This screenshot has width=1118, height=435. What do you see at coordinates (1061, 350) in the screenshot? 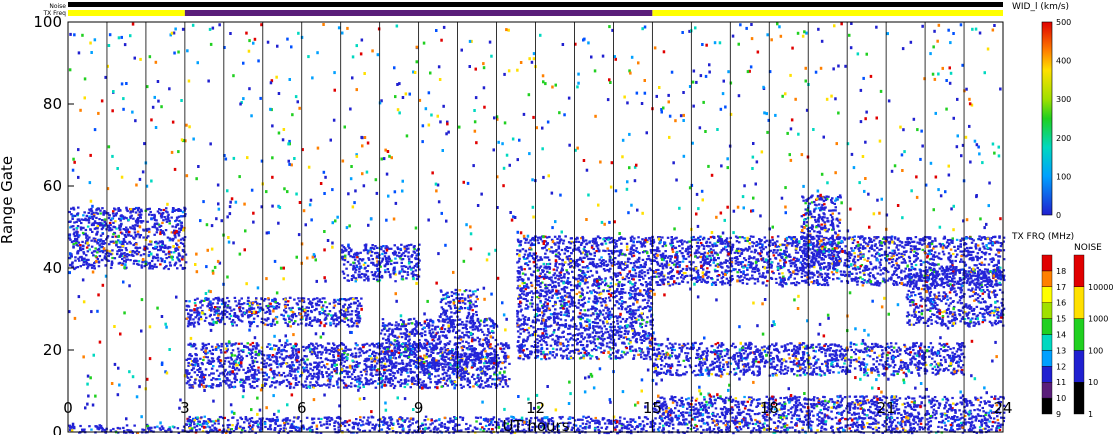
I see `txfreq-colorbar-tick: 13` at bounding box center [1061, 350].